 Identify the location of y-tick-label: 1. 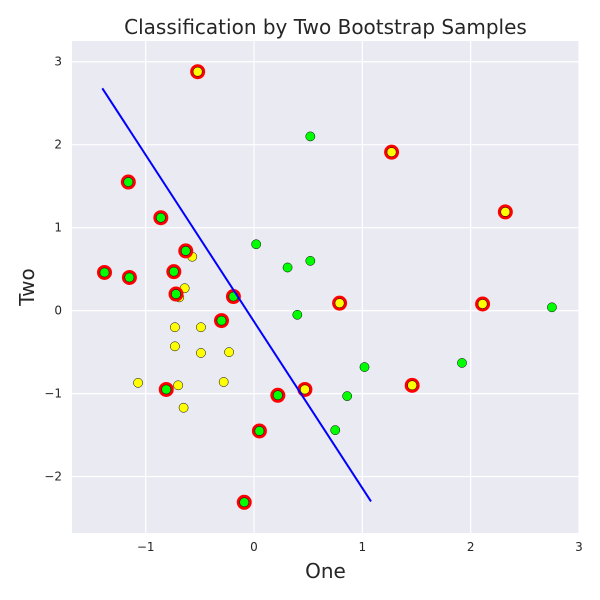
(58, 228).